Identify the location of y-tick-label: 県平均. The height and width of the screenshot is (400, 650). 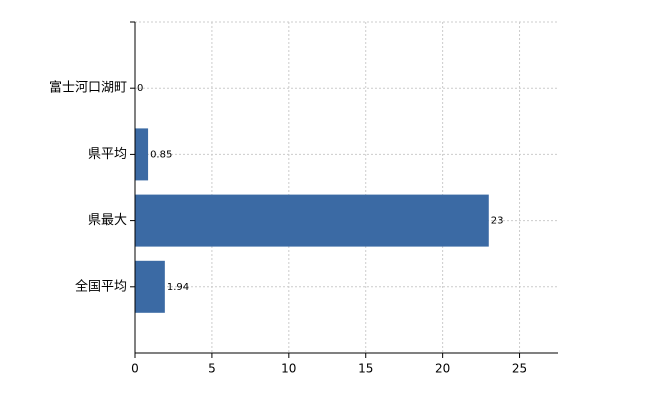
(107, 154).